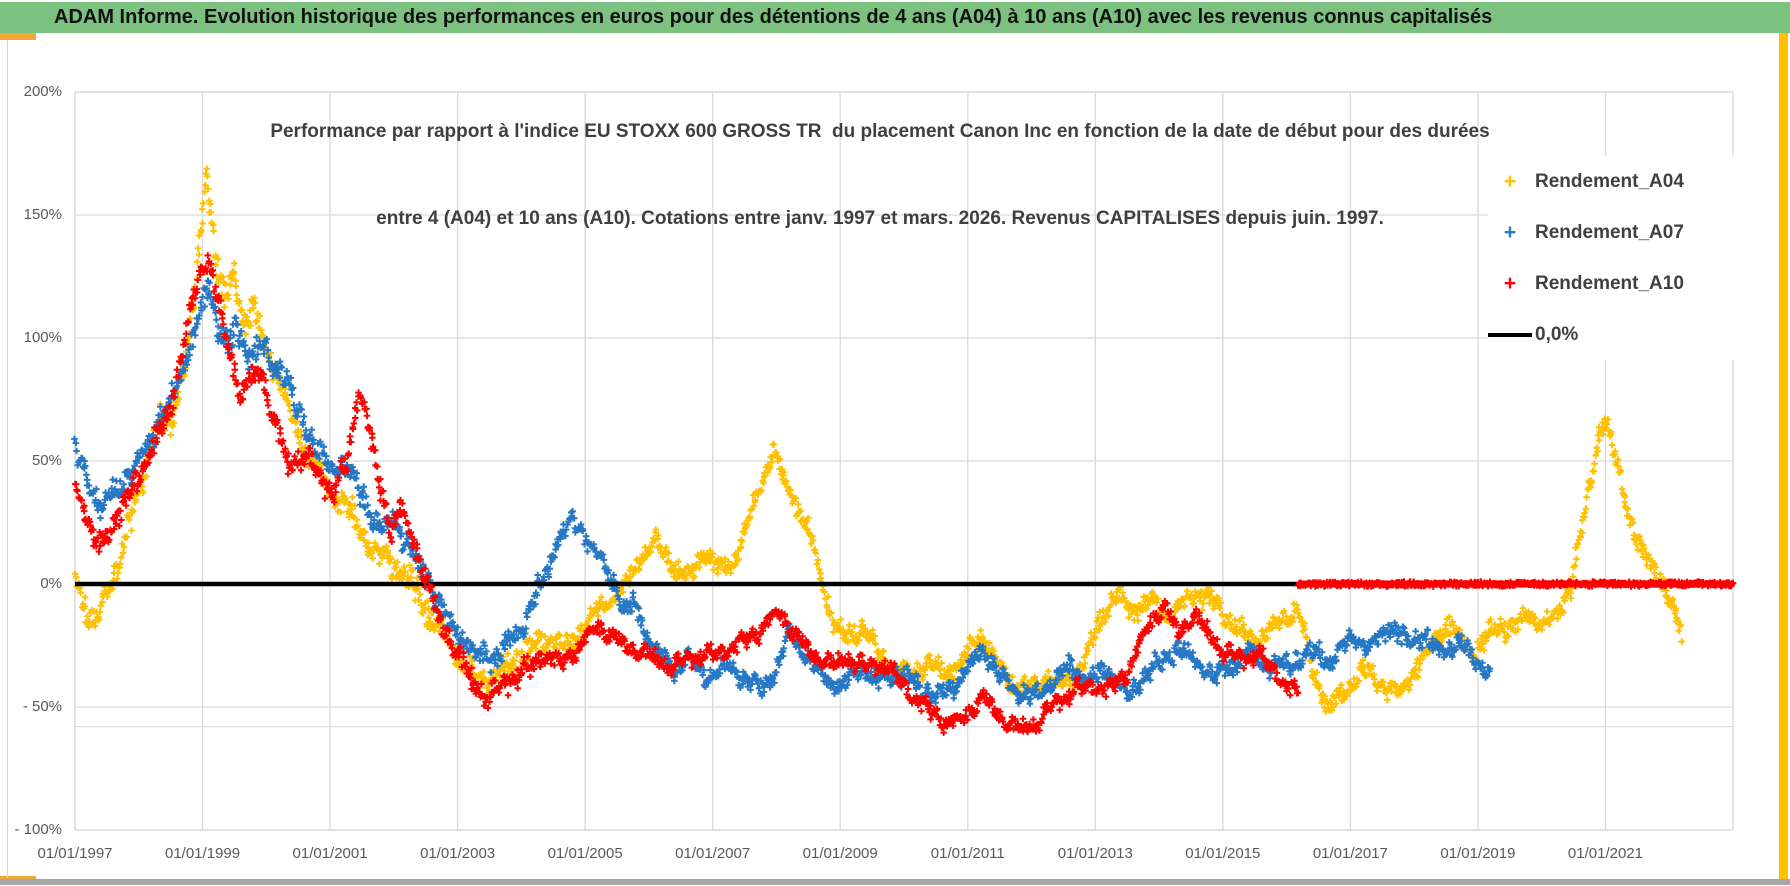 Image resolution: width=1790 pixels, height=886 pixels. I want to click on a10-flat-zero-points, so click(1515, 584).